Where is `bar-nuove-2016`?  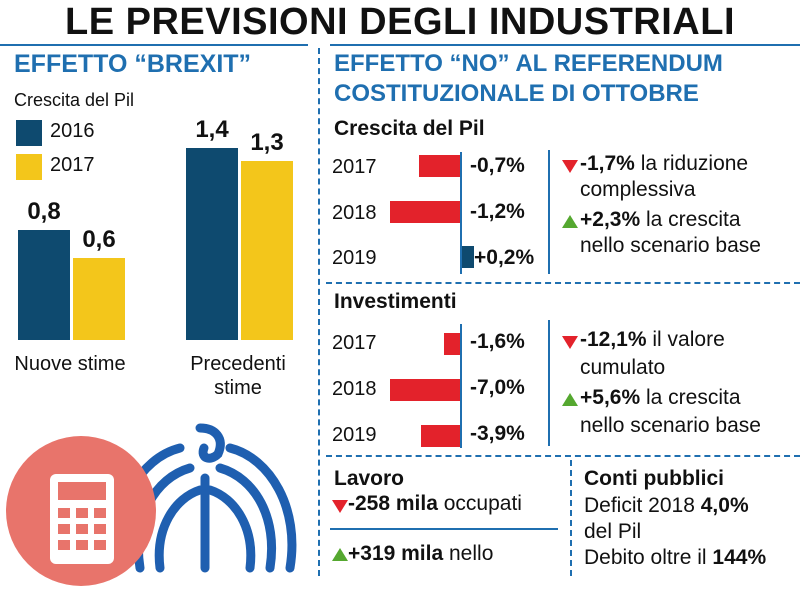
bar-nuove-2016 is located at coordinates (44, 285).